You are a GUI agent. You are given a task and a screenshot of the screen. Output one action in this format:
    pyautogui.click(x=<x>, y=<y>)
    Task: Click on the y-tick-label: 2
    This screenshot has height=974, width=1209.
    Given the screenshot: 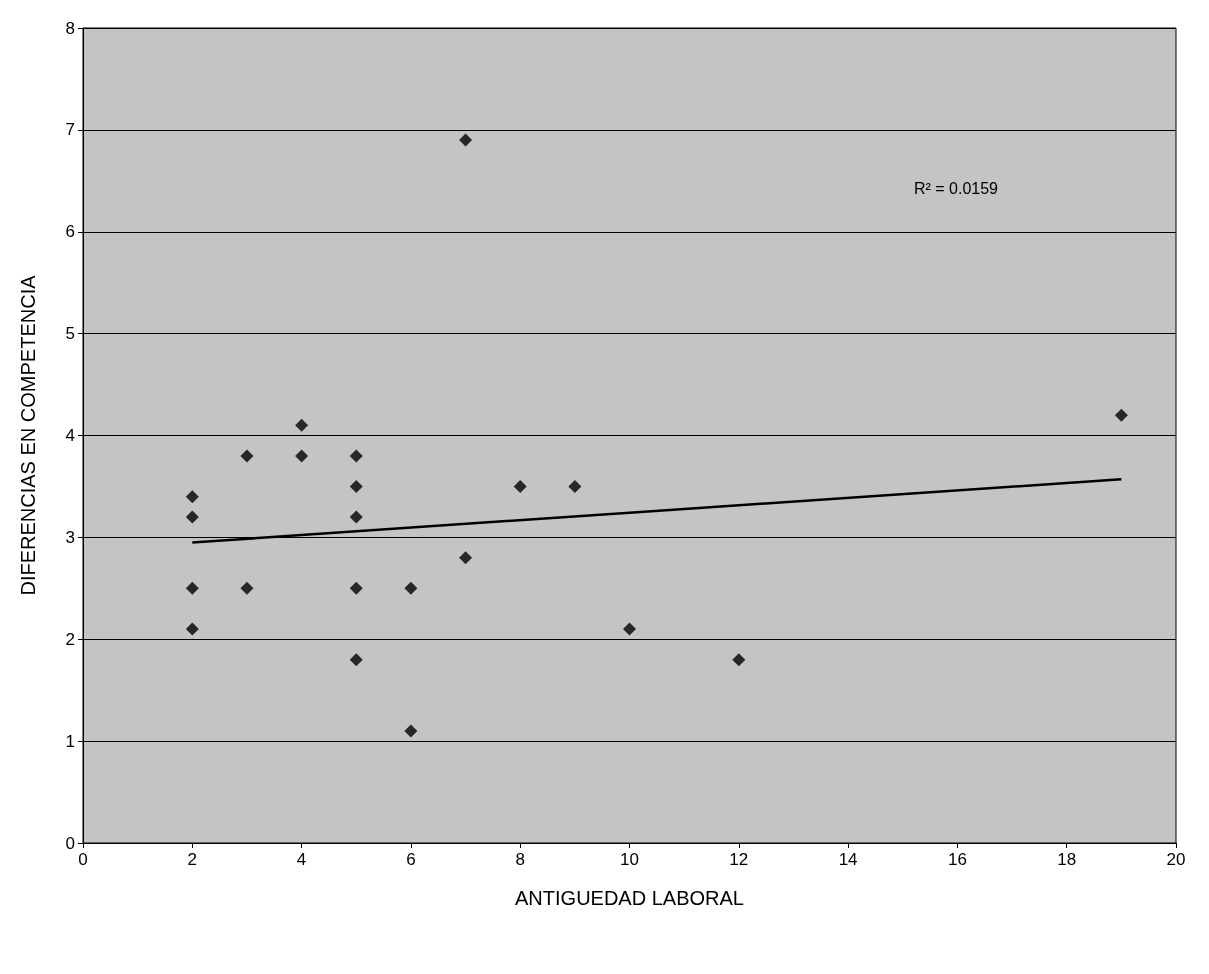 What is the action you would take?
    pyautogui.click(x=70, y=639)
    